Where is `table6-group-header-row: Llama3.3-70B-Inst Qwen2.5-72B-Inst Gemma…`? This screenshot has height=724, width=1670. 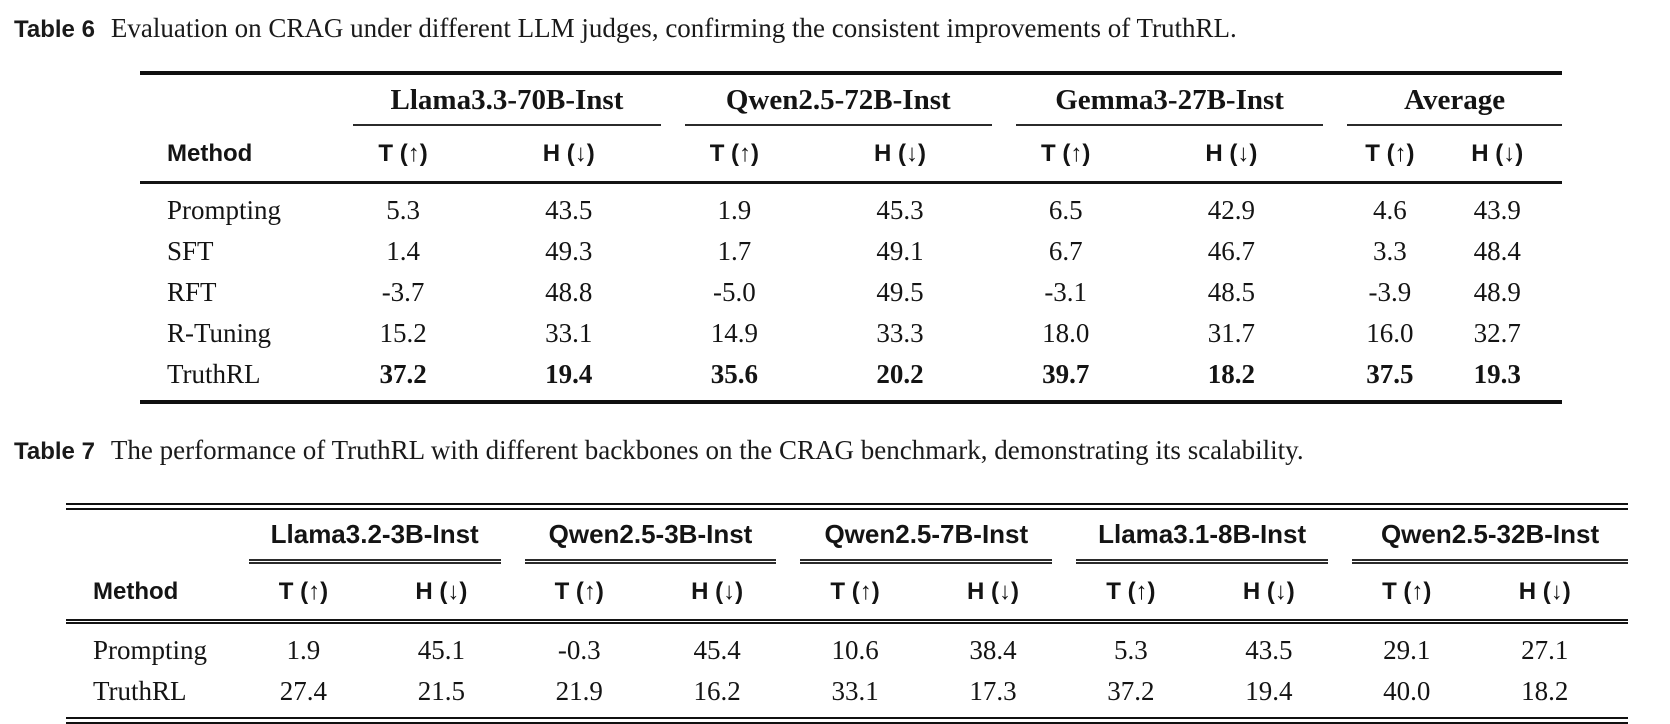 table6-group-header-row: Llama3.3-70B-Inst Qwen2.5-72B-Inst Gemma… is located at coordinates (851, 99).